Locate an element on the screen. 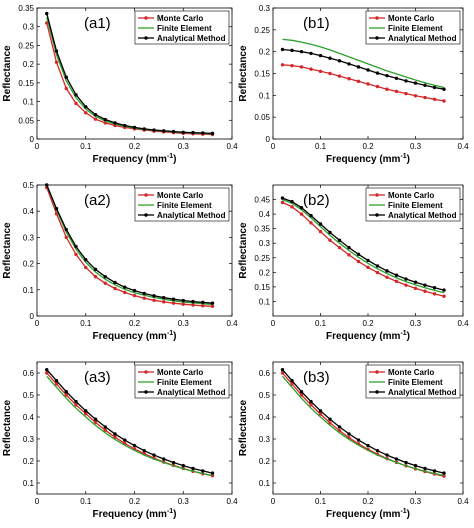 The image size is (474, 528). y-tick-label: 0.5 is located at coordinates (265, 395).